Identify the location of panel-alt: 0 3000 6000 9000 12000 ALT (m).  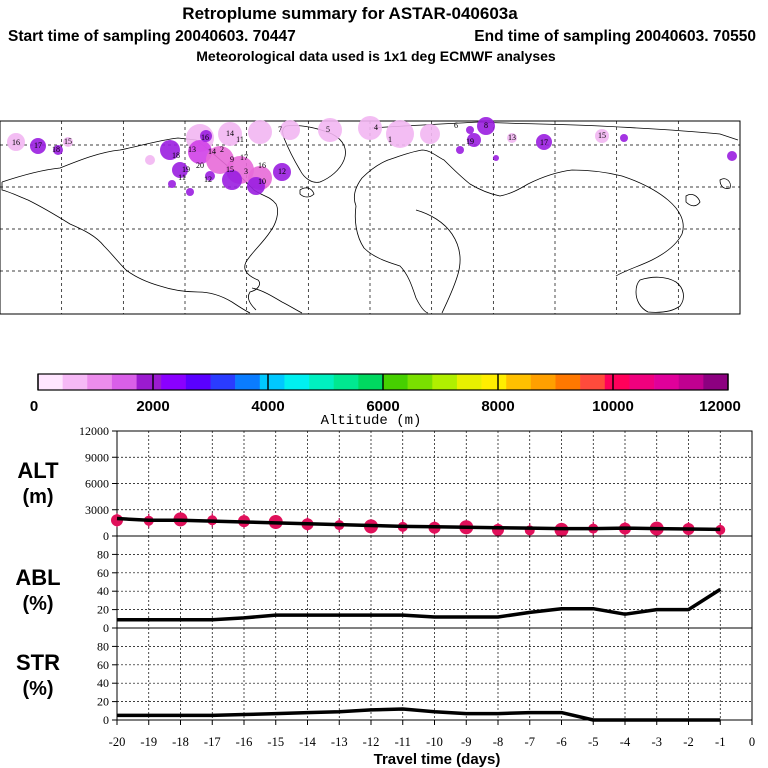
(385, 483).